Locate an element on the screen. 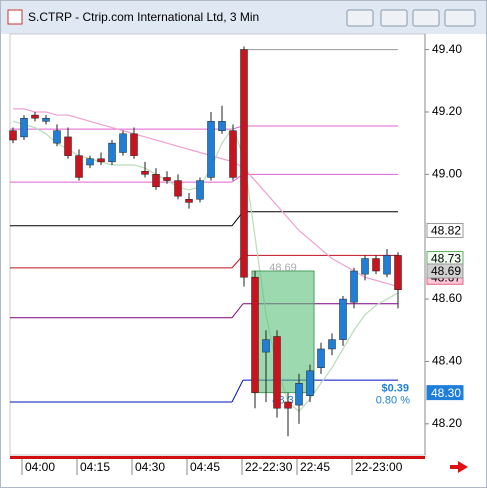 Image resolution: width=487 pixels, height=493 pixels. range-percent-label: 0.80 % is located at coordinates (393, 401).